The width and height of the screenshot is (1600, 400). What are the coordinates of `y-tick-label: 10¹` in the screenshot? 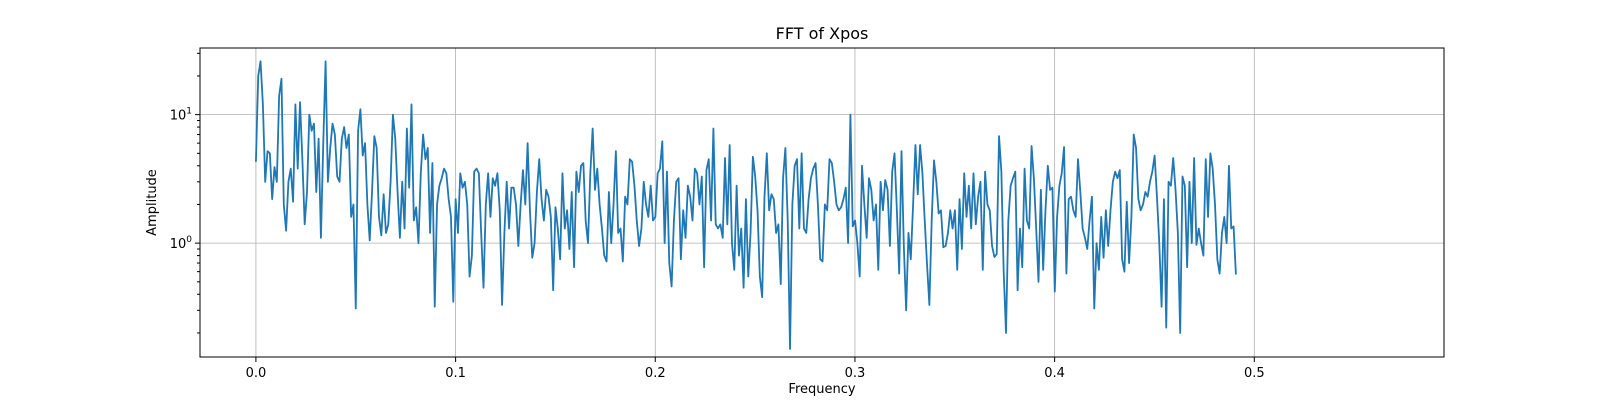 It's located at (181, 115).